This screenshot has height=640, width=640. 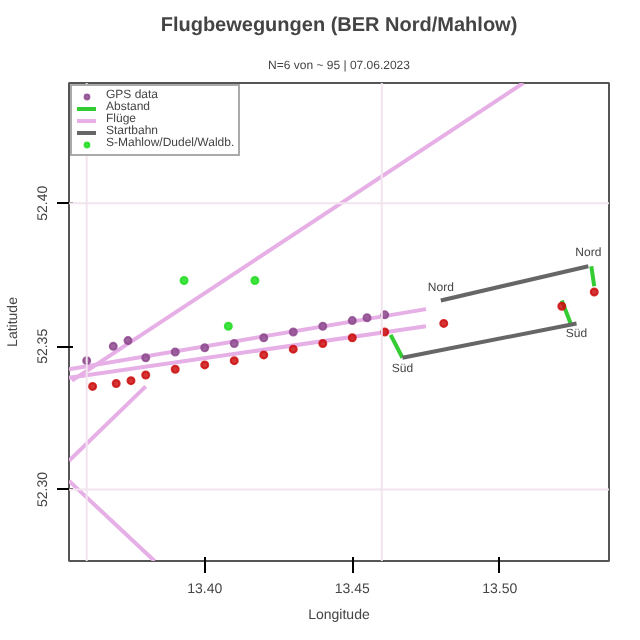 I want to click on chart-title: Flugbewegungen (BER Nord/Mahlow), so click(x=339, y=26).